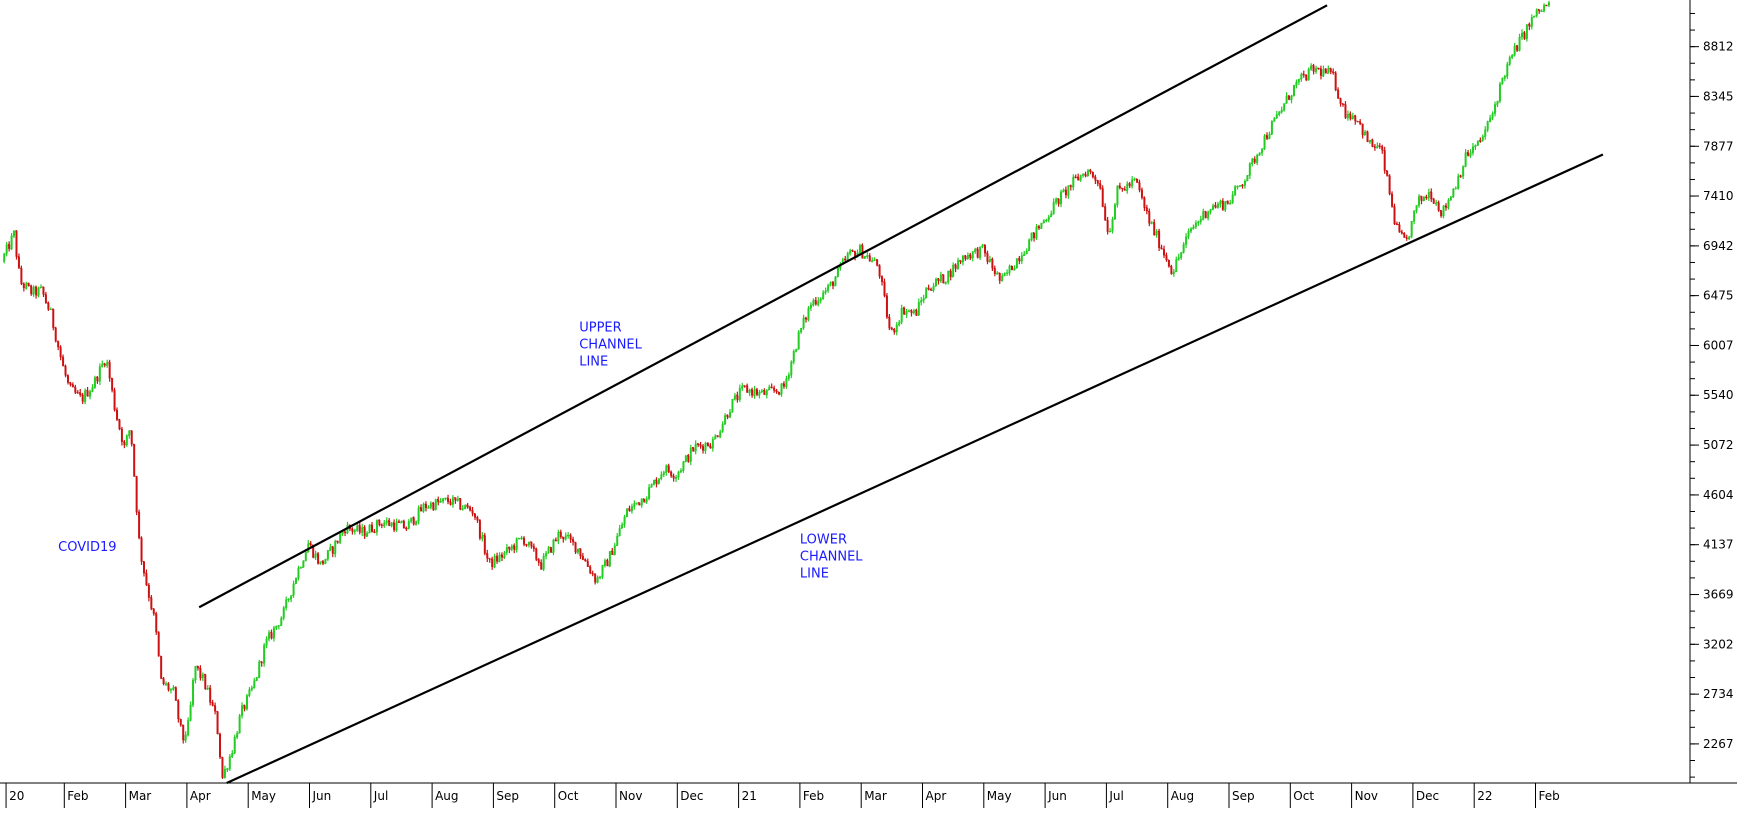  Describe the element at coordinates (16, 796) in the screenshot. I see `x-tick-label: 20` at that location.